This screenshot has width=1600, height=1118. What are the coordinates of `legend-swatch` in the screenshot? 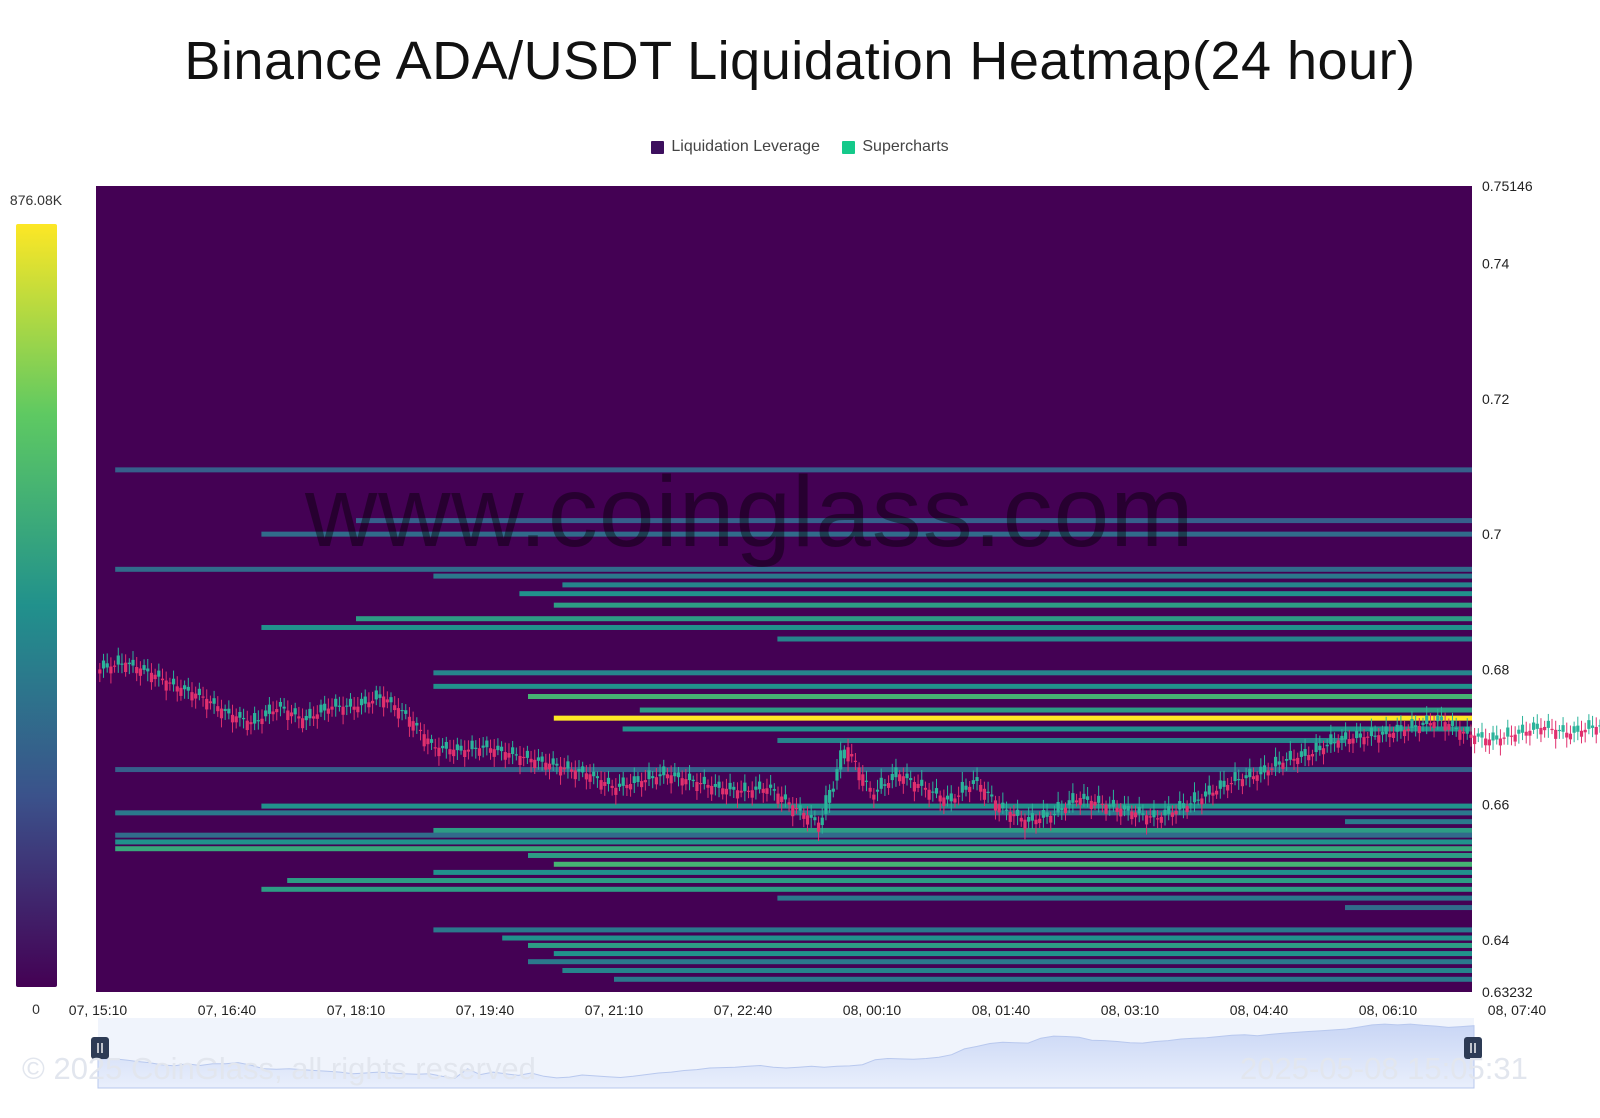 It's located at (849, 147).